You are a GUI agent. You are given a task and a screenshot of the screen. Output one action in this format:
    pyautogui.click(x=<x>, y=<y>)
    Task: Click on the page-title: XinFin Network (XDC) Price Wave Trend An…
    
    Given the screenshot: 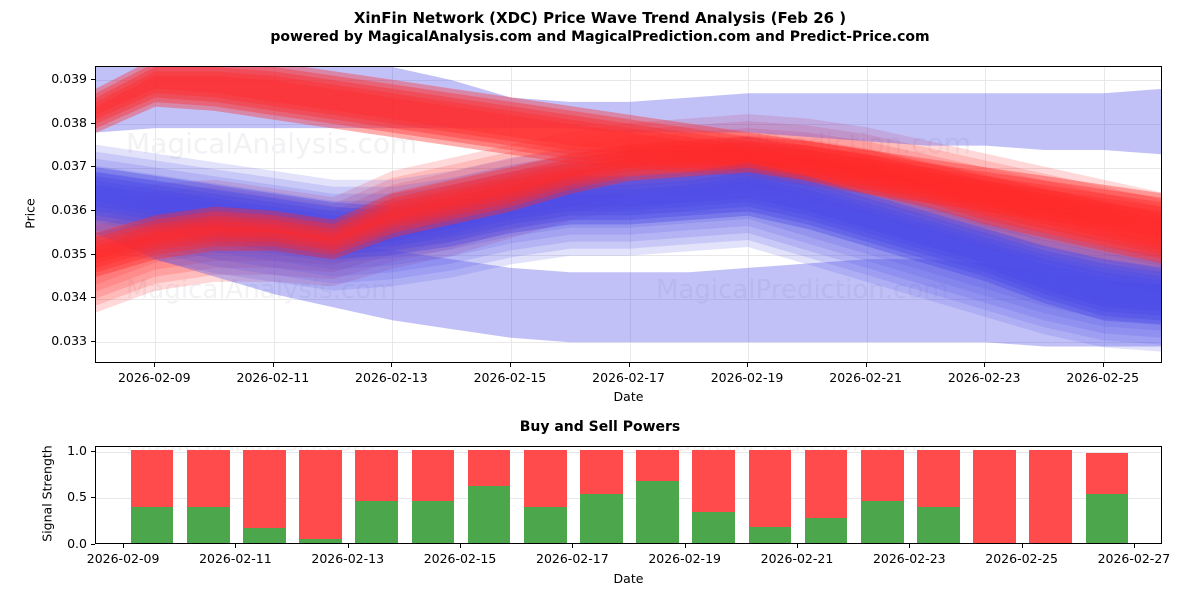 What is the action you would take?
    pyautogui.click(x=600, y=18)
    